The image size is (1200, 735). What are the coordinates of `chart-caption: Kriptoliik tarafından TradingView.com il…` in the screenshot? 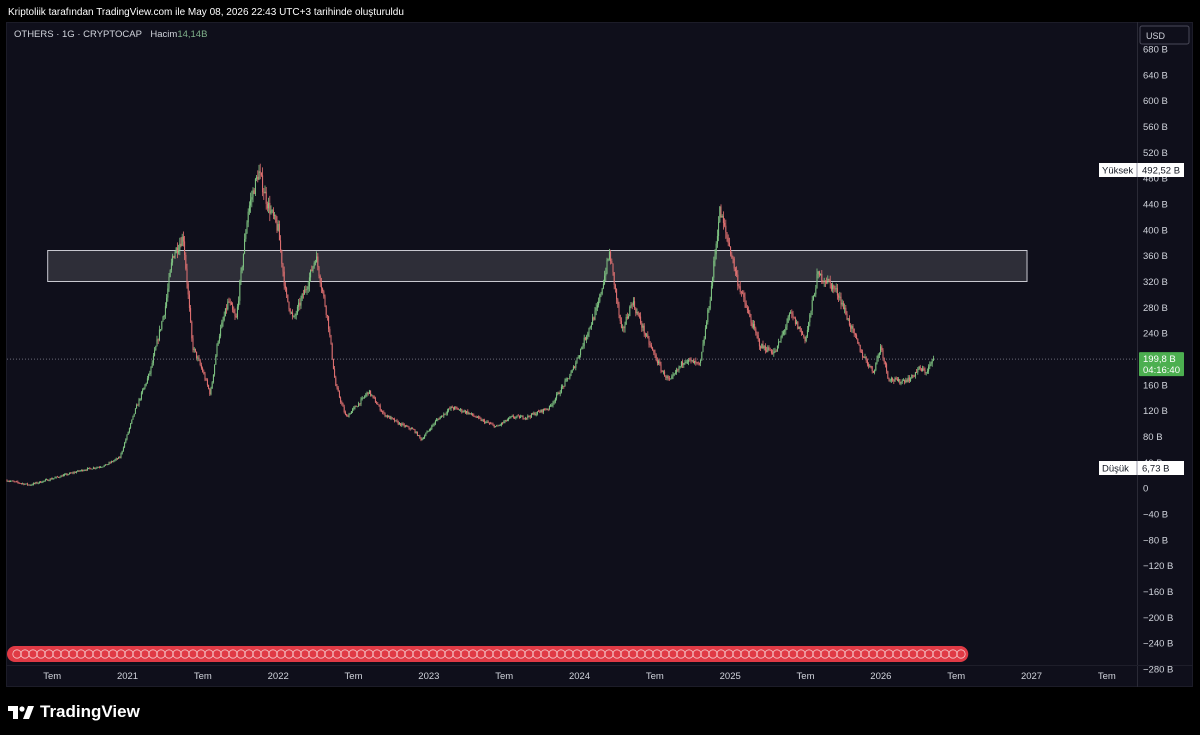 It's located at (206, 12).